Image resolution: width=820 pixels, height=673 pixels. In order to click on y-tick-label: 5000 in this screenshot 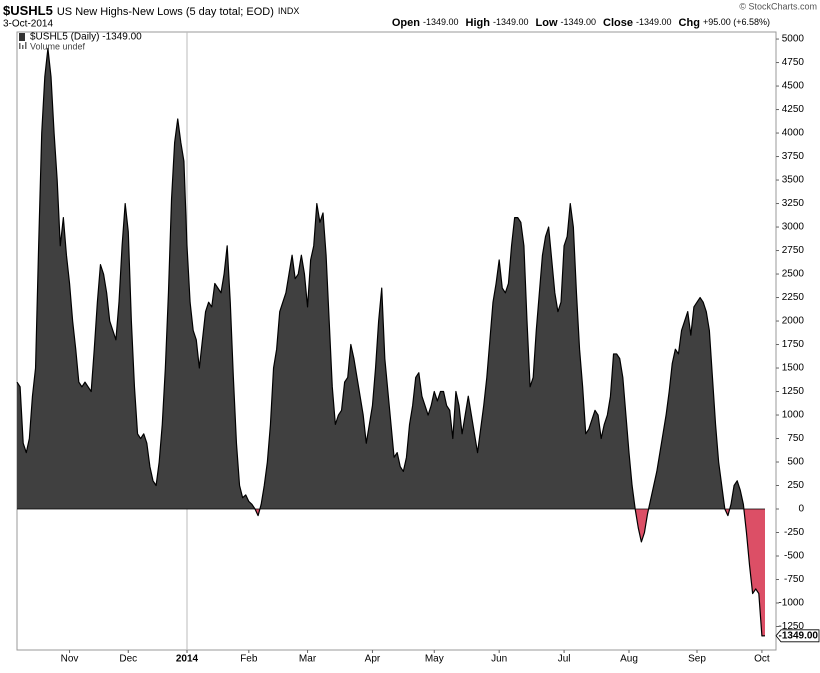, I will do `click(793, 39)`.